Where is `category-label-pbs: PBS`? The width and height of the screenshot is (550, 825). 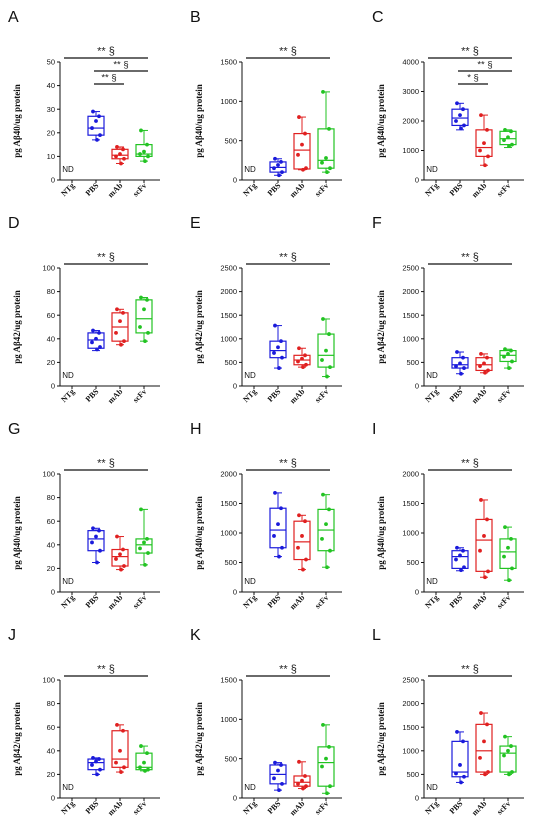
category-label-pbs: PBS is located at coordinates (92, 189).